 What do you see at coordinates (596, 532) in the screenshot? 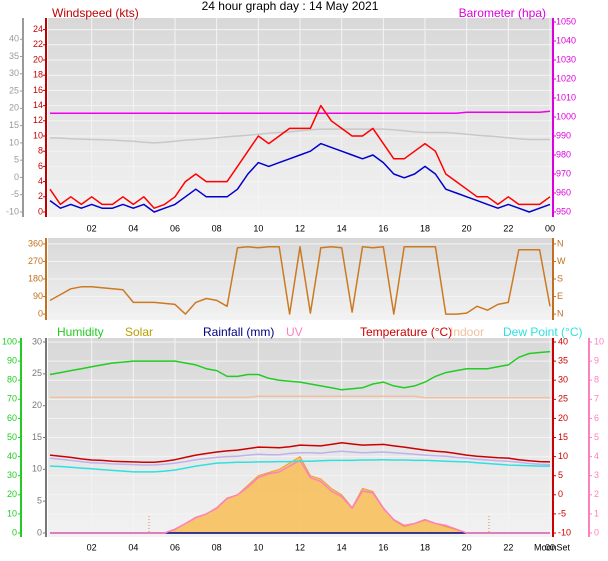
I see `y4-tick-label: 0` at bounding box center [596, 532].